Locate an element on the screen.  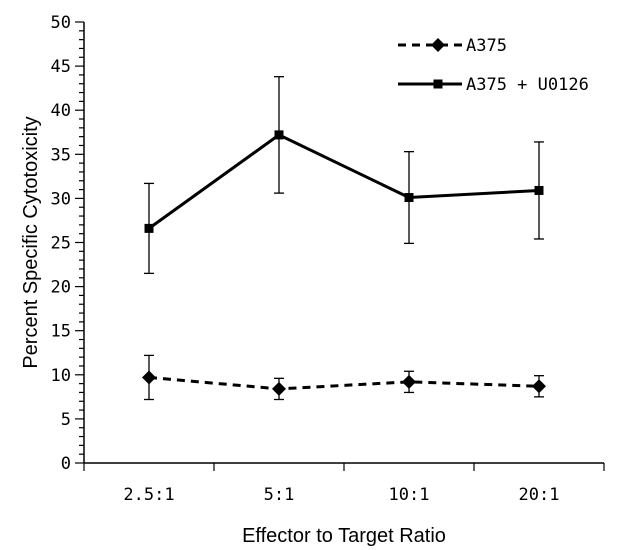
x-axis-title: Effector to Target Ratio is located at coordinates (344, 536).